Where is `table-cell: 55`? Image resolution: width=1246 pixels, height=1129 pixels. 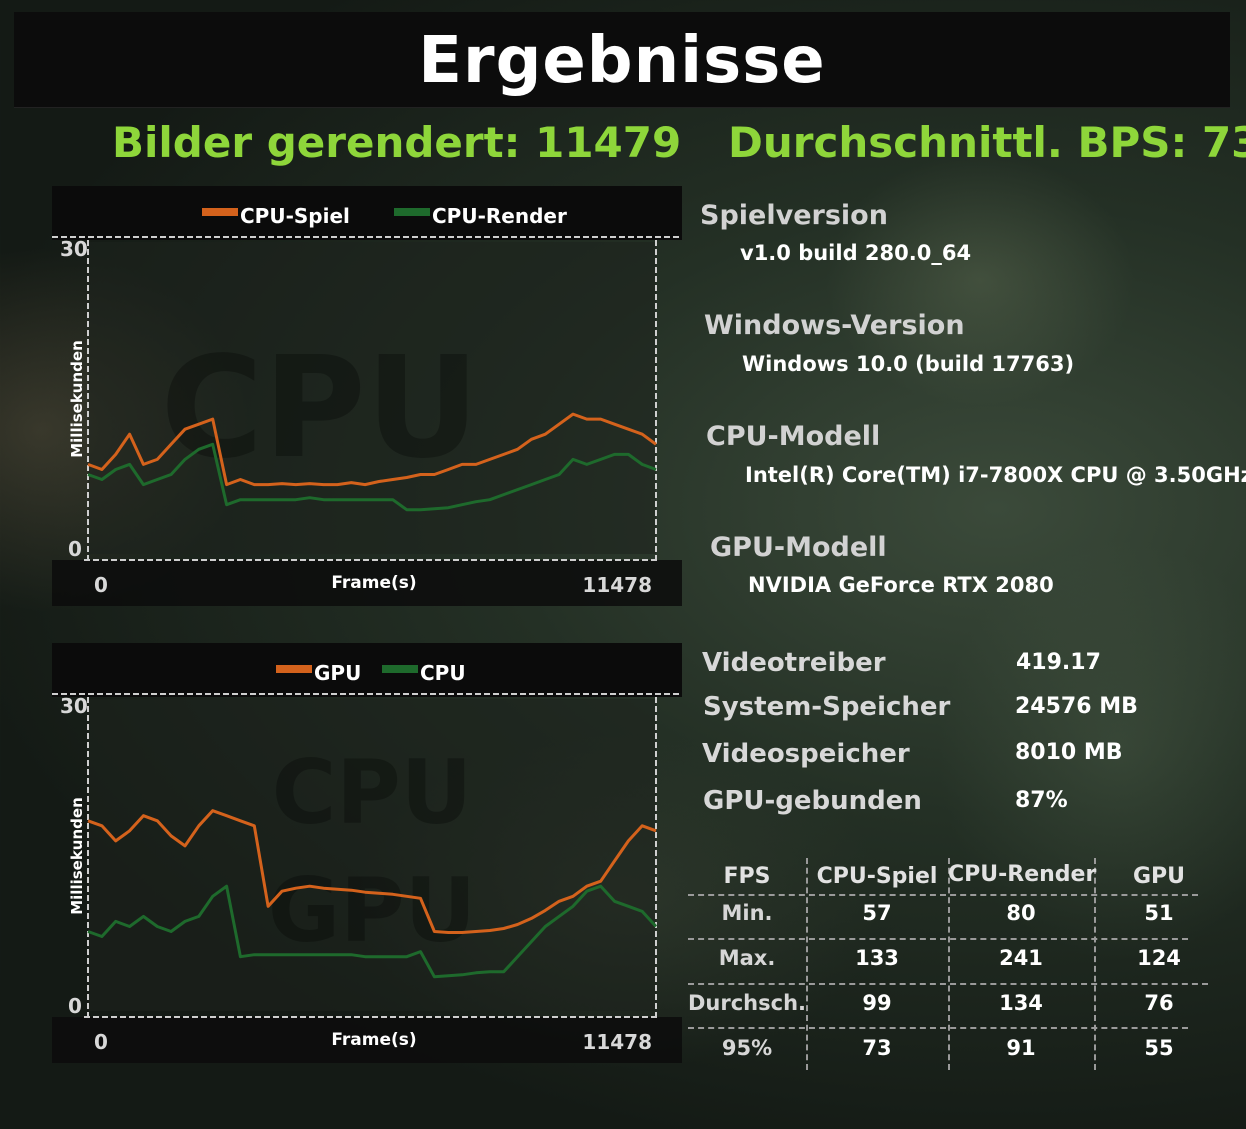 table-cell: 55 is located at coordinates (1159, 1048).